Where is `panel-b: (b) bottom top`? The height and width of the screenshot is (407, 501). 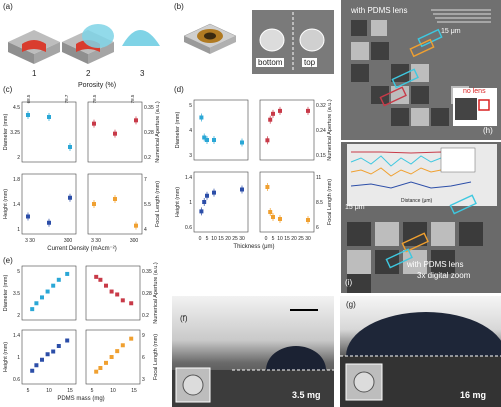
panel-b: (b) bottom top is located at coordinates (256, 40).